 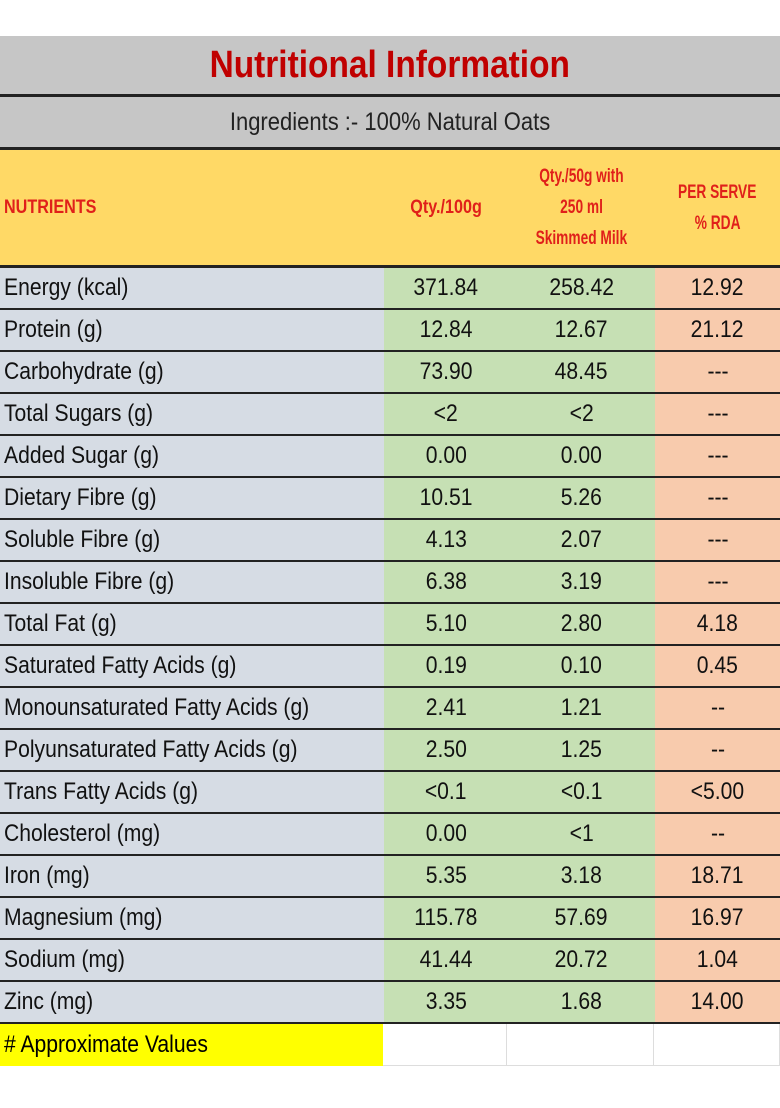 What do you see at coordinates (192, 1002) in the screenshot?
I see `nutrient-name: Zinc (mg)` at bounding box center [192, 1002].